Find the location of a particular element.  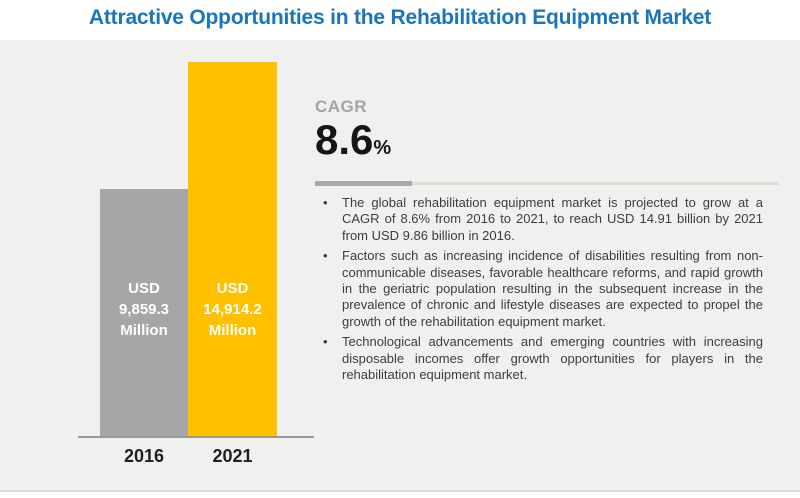

bar-value-label-2016: USD 9,859.3 Million is located at coordinates (144, 309).